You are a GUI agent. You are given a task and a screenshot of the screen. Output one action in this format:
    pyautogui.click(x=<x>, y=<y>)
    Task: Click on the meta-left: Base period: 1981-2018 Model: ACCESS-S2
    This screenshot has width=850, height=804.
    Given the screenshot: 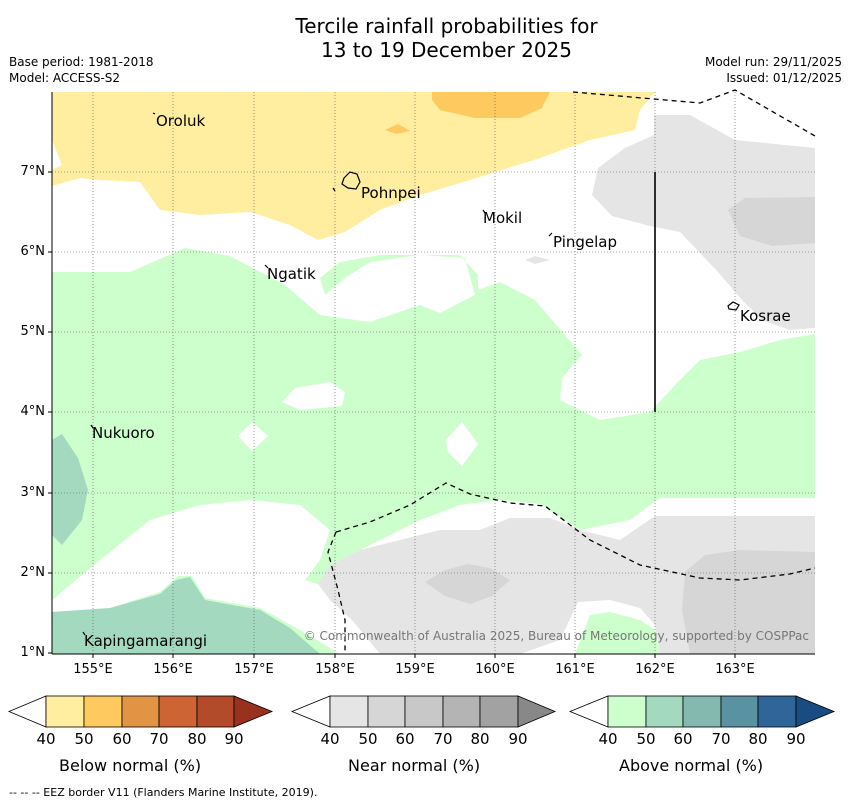 What is the action you would take?
    pyautogui.click(x=81, y=70)
    